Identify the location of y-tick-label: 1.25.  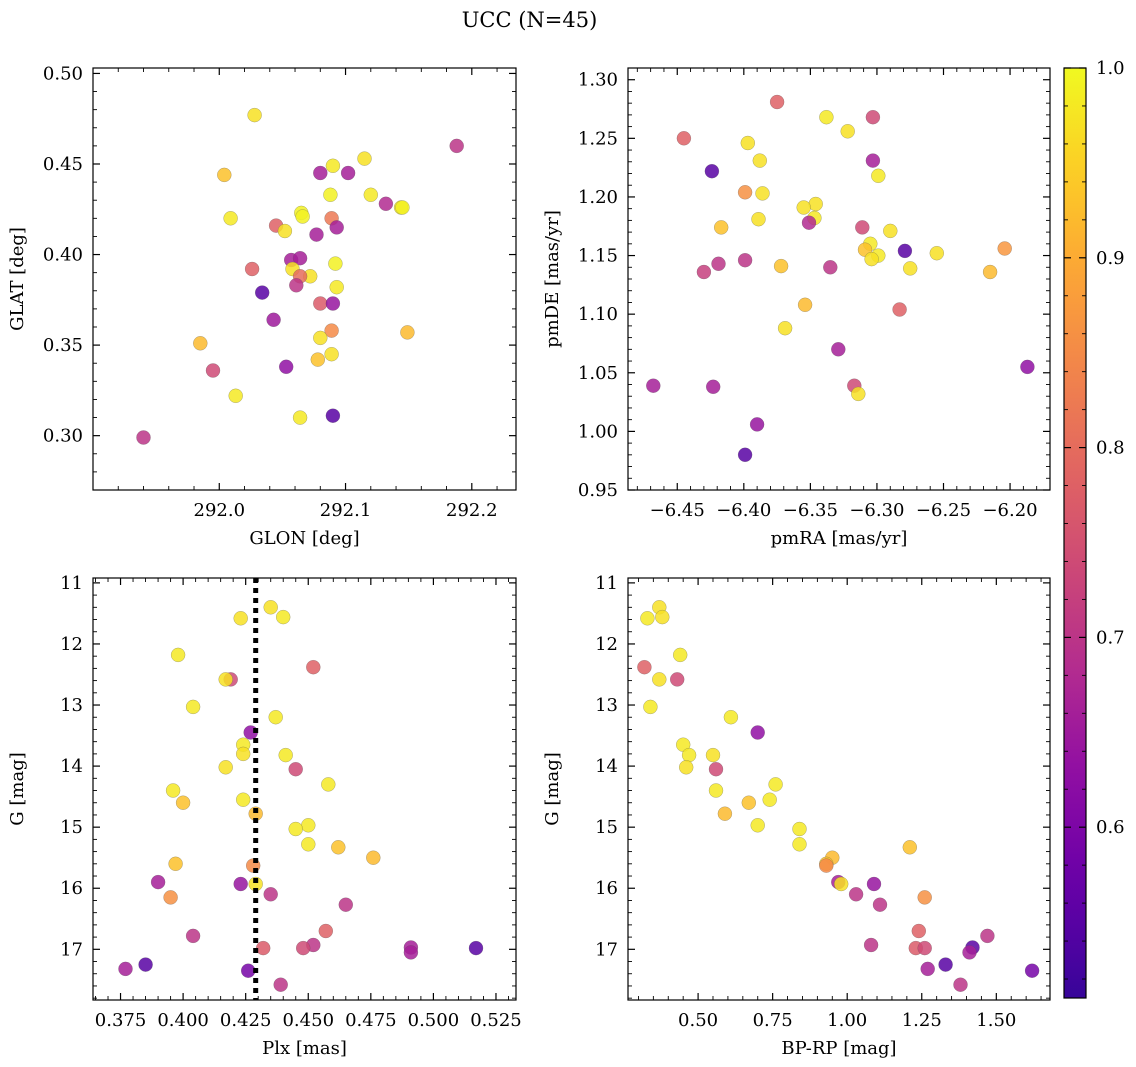
(598, 138).